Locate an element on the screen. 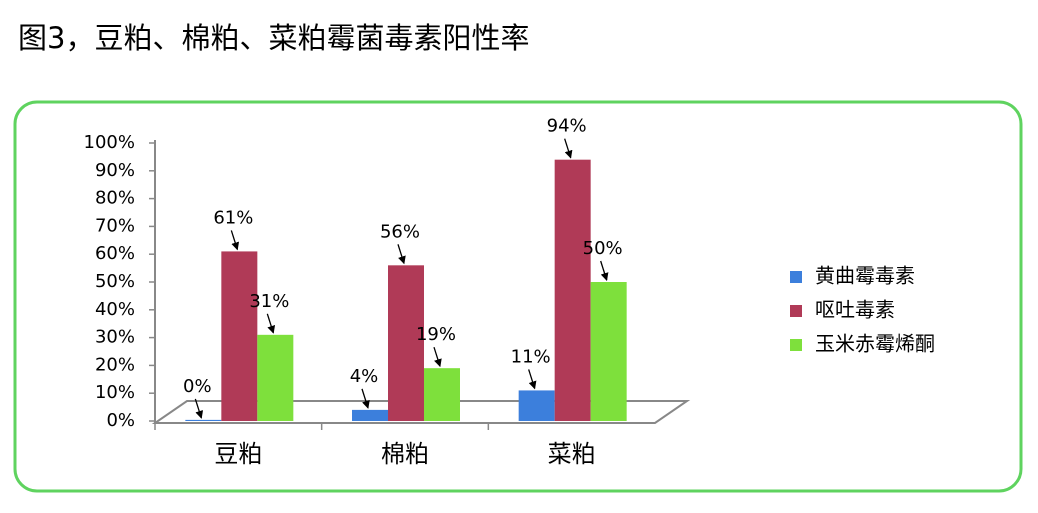 This screenshot has width=1038, height=513. value-label: 50% is located at coordinates (603, 248).